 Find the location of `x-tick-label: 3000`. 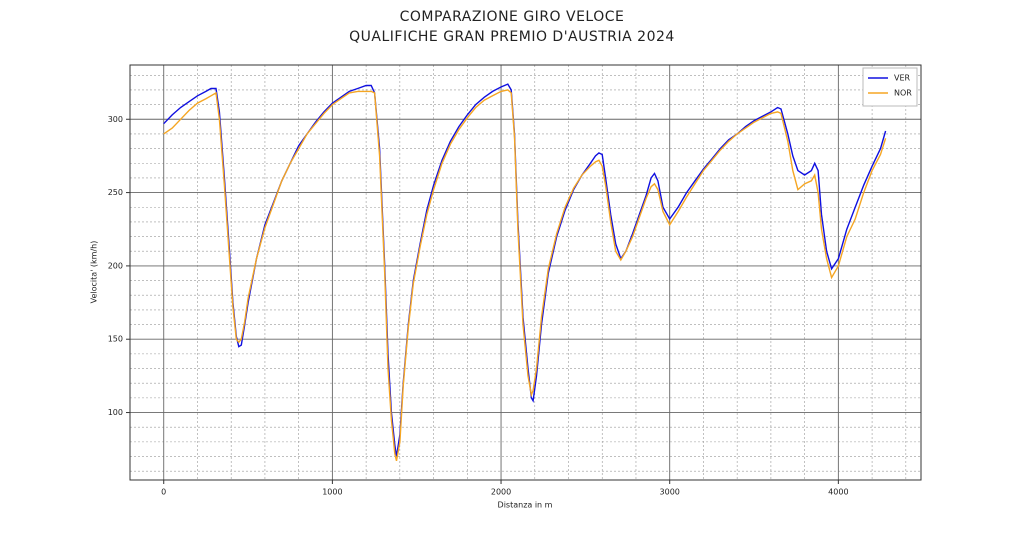

x-tick-label: 3000 is located at coordinates (670, 492).